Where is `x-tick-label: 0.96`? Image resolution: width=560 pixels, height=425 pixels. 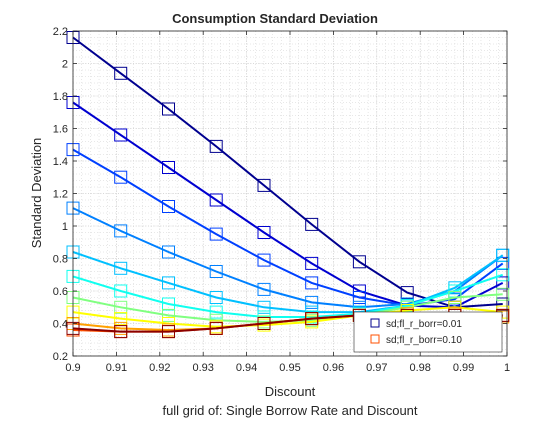
x-tick-label: 0.96 is located at coordinates (333, 368).